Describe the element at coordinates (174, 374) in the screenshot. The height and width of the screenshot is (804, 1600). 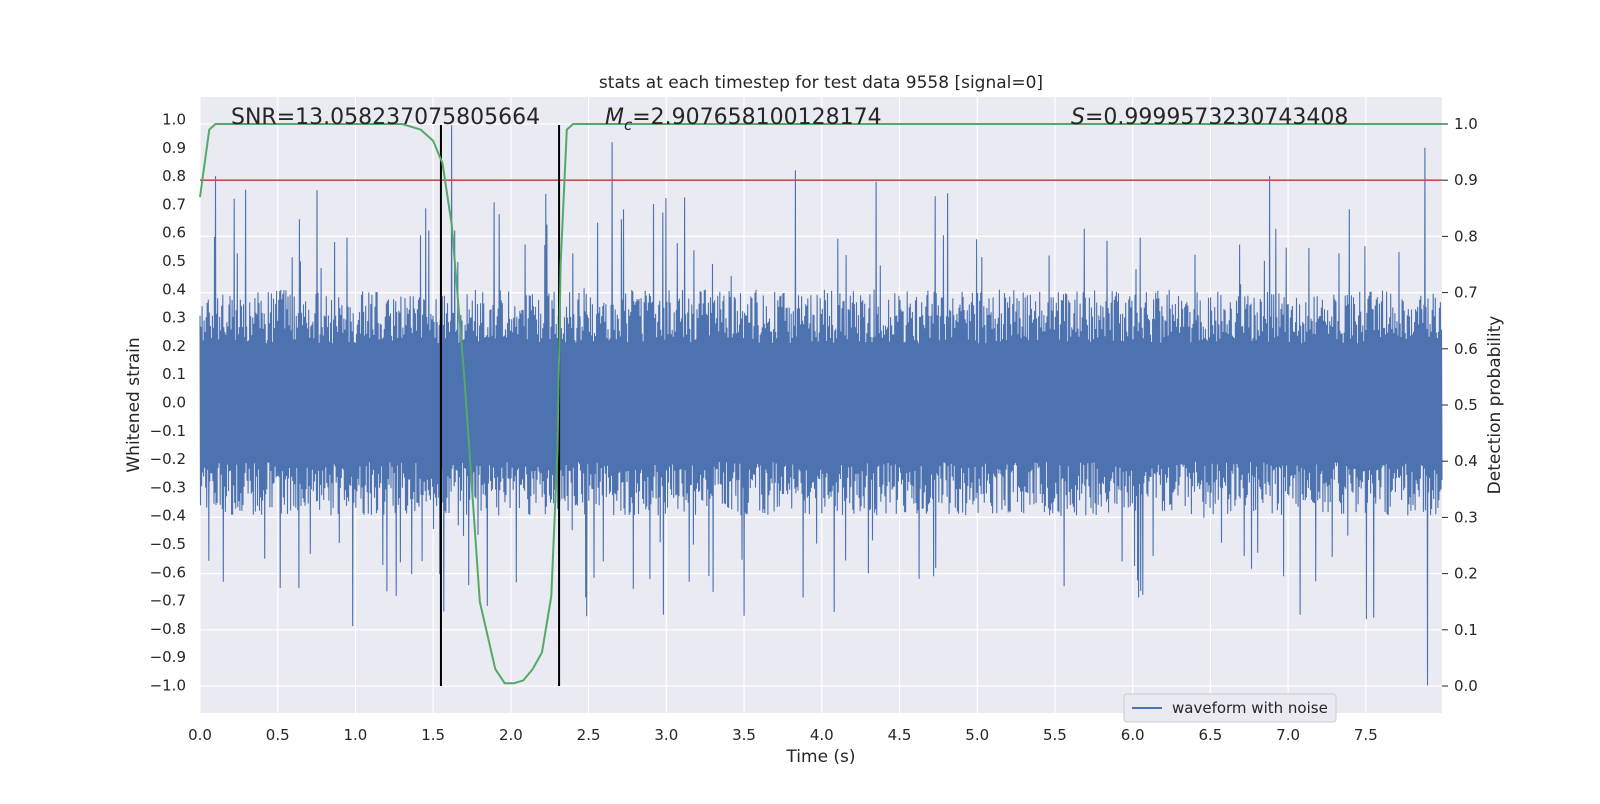
I see `y-tick-label-left: 0.1` at that location.